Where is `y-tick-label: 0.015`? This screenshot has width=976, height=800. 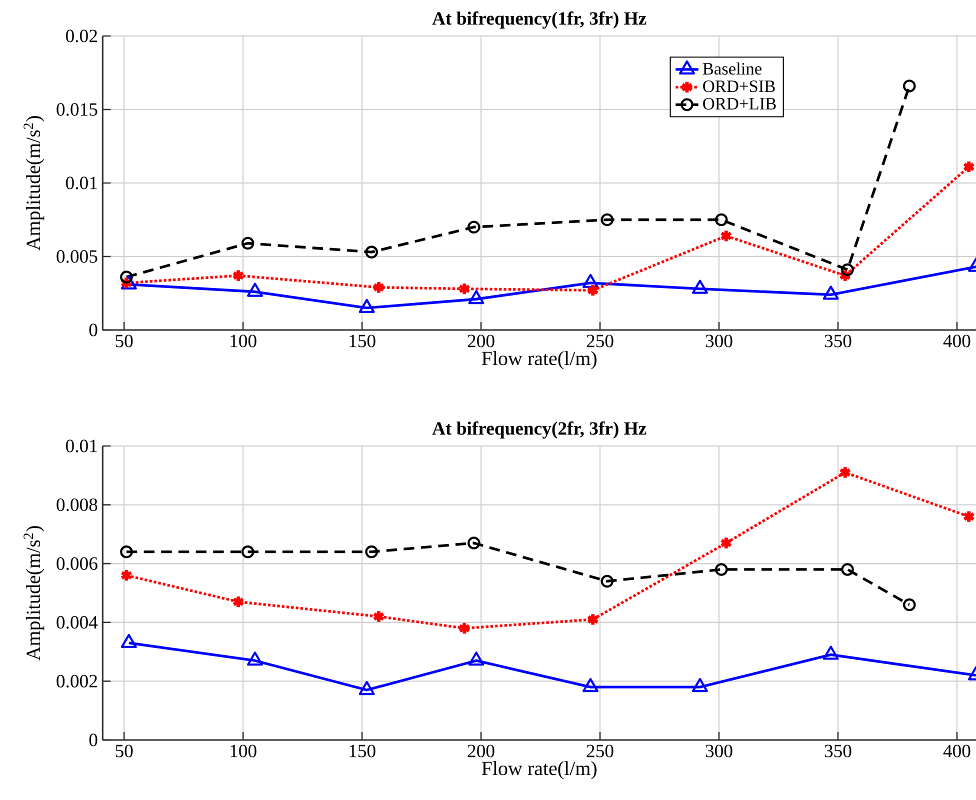 y-tick-label: 0.015 is located at coordinates (77, 109).